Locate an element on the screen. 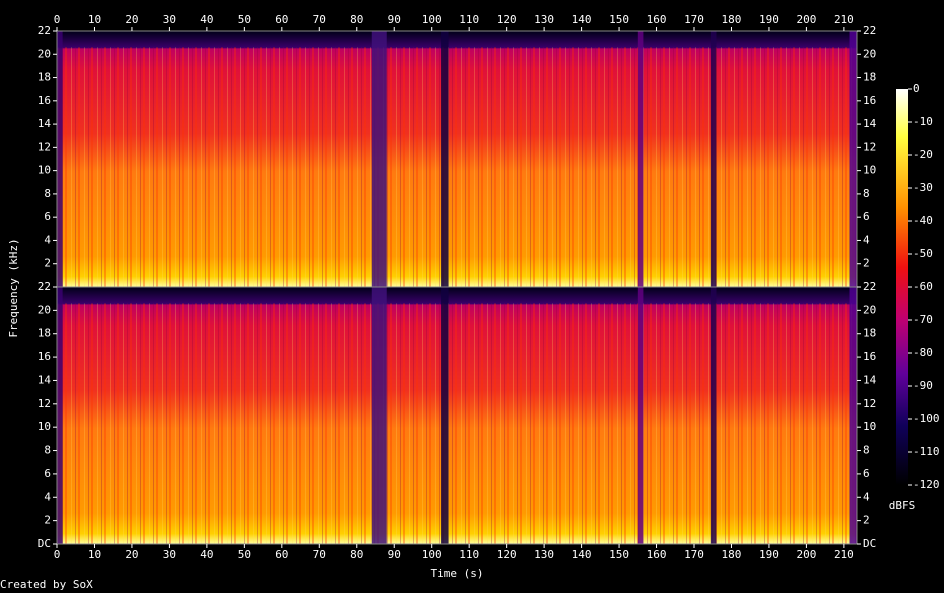 This screenshot has height=593, width=944. x-tick-label: 70 is located at coordinates (319, 19).